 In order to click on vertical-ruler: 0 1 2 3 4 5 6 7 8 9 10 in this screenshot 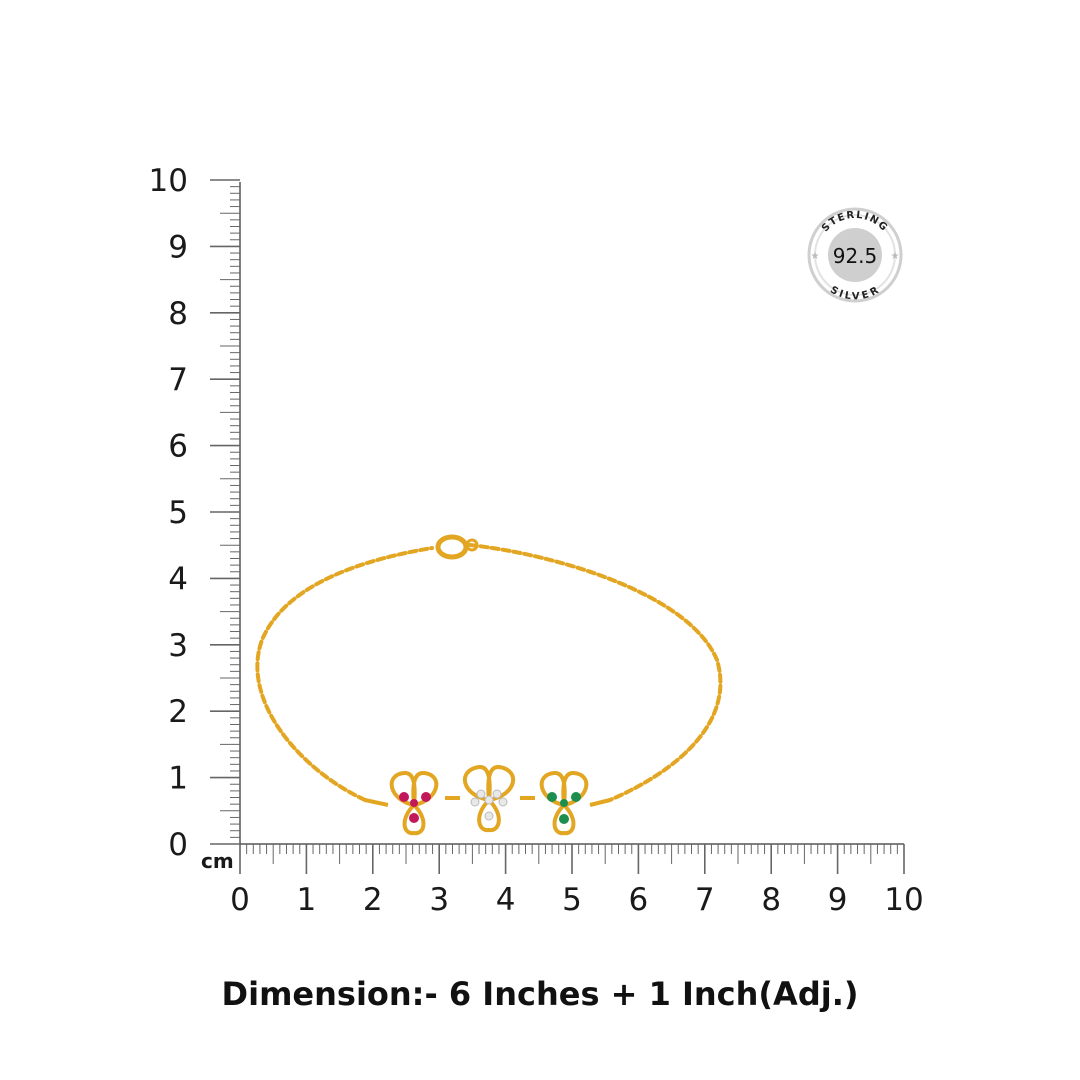, I will do `click(195, 513)`.